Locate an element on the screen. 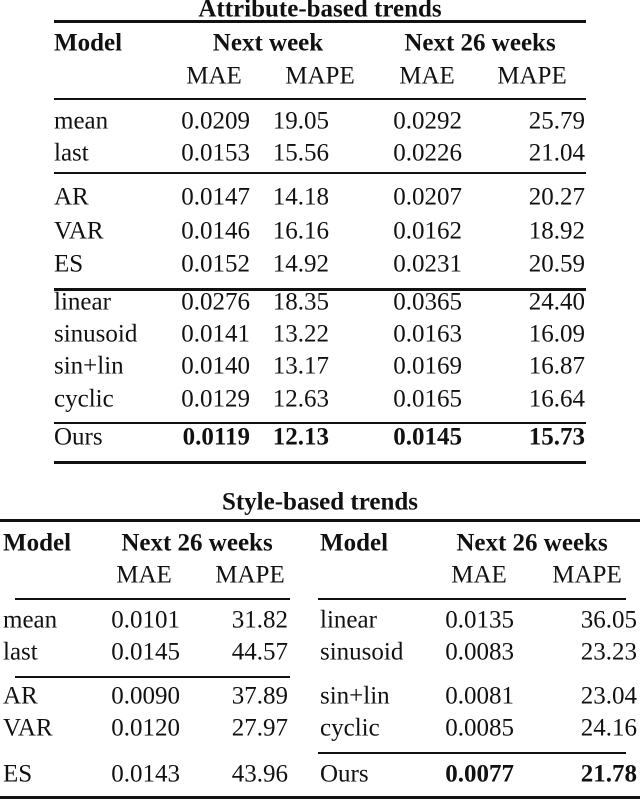 The height and width of the screenshot is (801, 640). table-cell: 43.96 is located at coordinates (259, 774).